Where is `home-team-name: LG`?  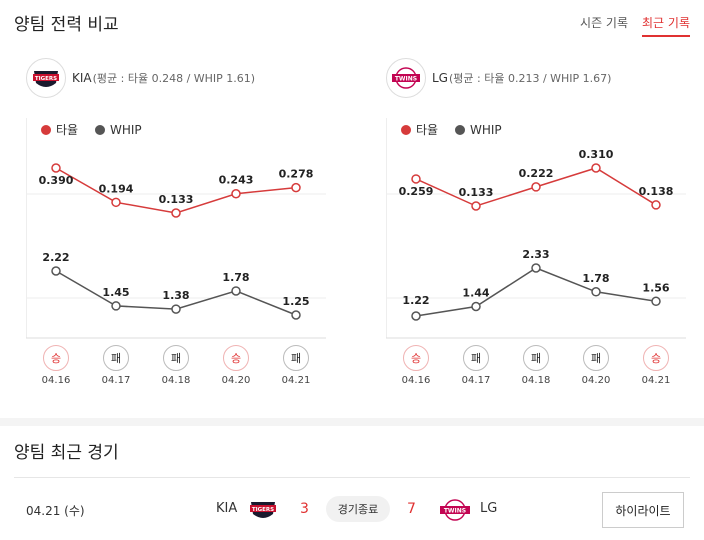
home-team-name: LG is located at coordinates (489, 508).